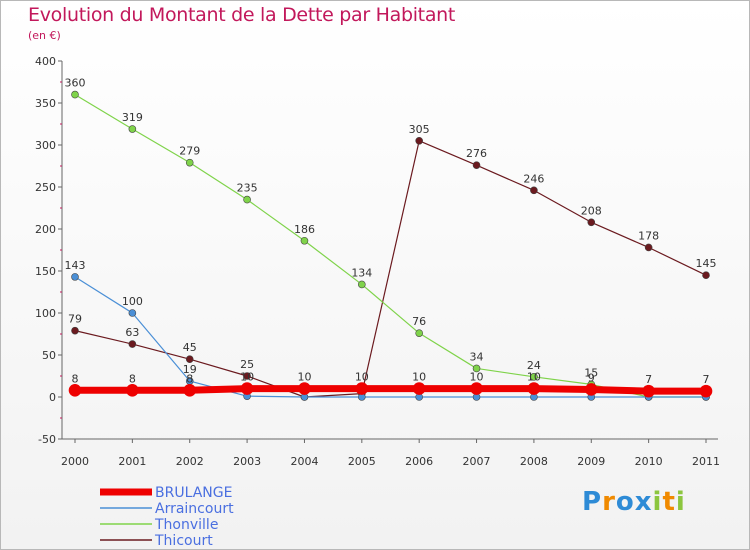 Image resolution: width=750 pixels, height=550 pixels. Describe the element at coordinates (534, 461) in the screenshot. I see `x-tick-label: 2008` at that location.